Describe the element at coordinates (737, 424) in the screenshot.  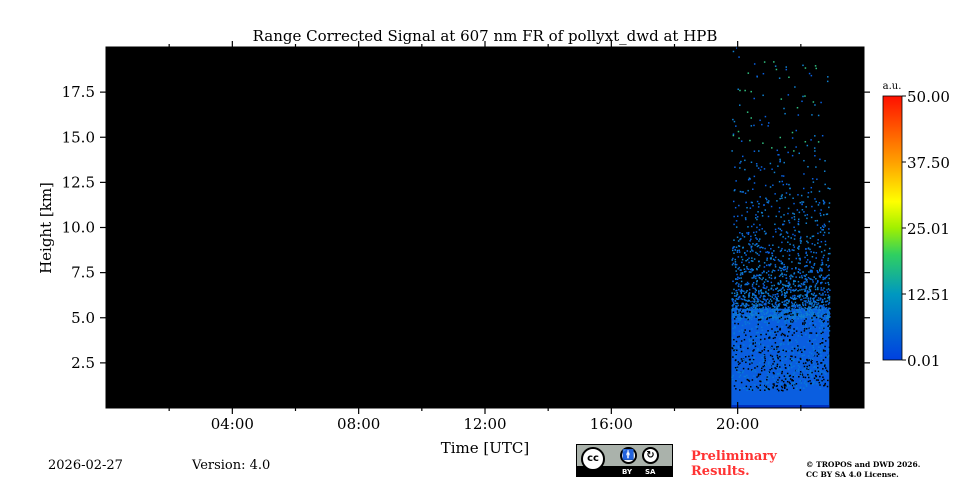
I see `x-tick-label: 20:00` at that location.